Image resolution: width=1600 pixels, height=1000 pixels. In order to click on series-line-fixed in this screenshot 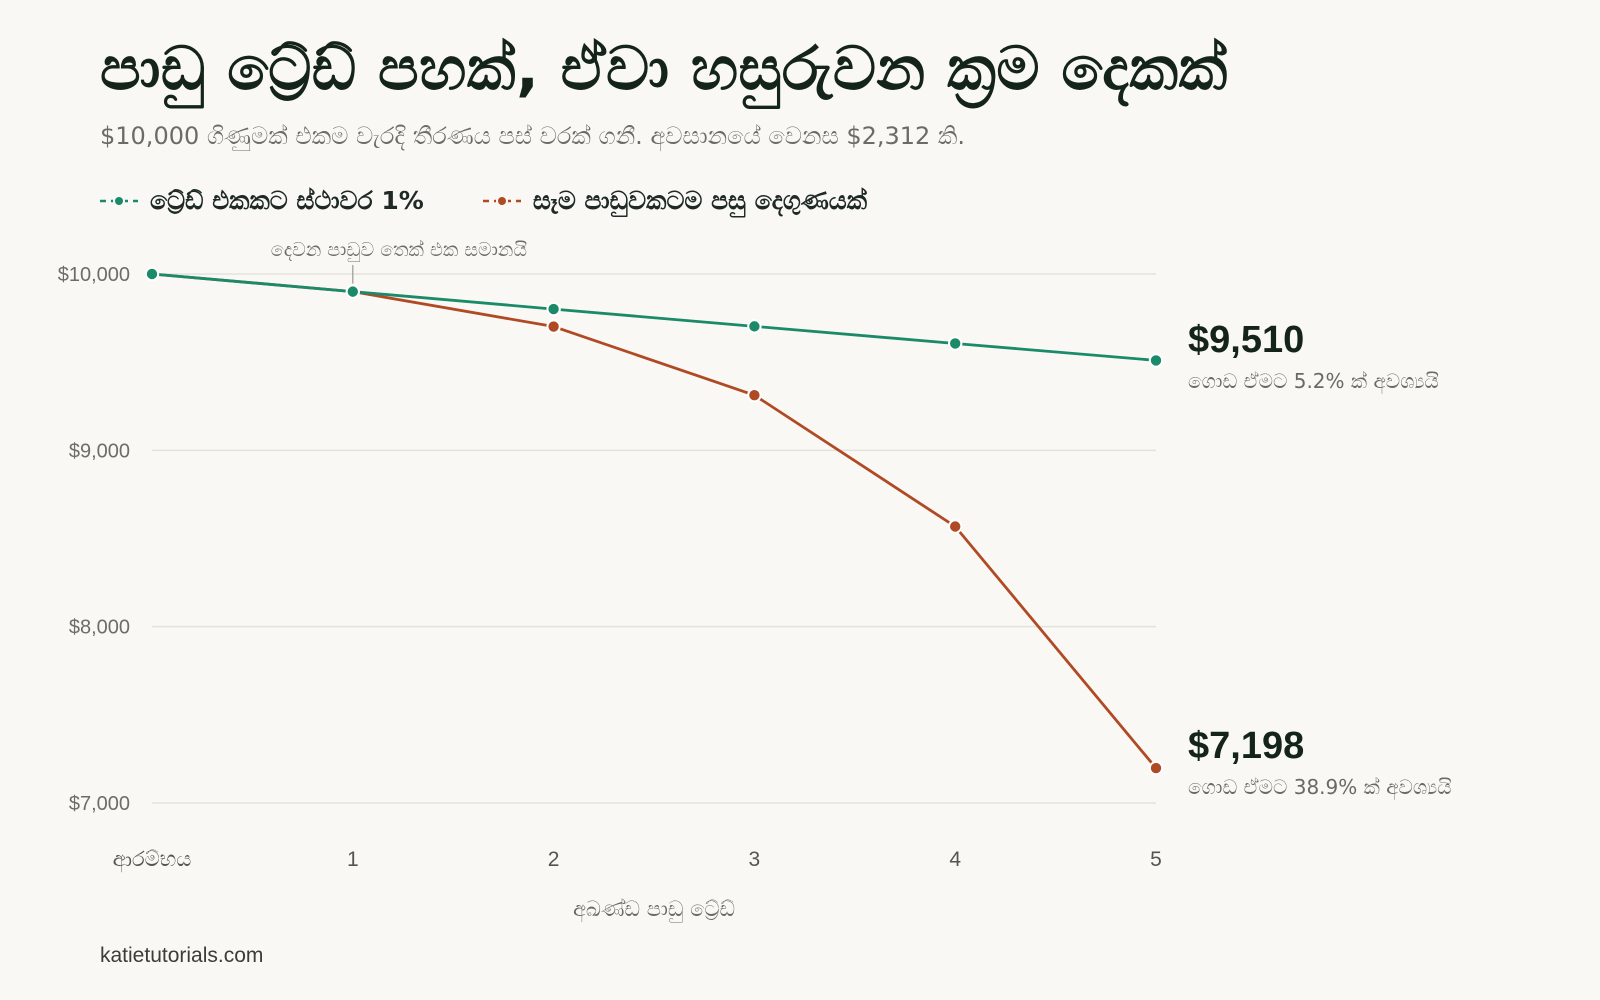, I will do `click(654, 317)`.